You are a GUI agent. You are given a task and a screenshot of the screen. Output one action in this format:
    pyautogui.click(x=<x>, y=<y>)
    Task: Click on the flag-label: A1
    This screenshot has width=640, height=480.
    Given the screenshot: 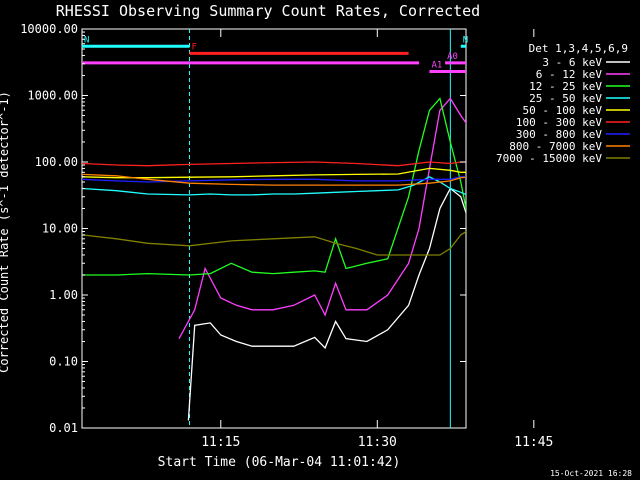 What is the action you would take?
    pyautogui.click(x=436, y=65)
    